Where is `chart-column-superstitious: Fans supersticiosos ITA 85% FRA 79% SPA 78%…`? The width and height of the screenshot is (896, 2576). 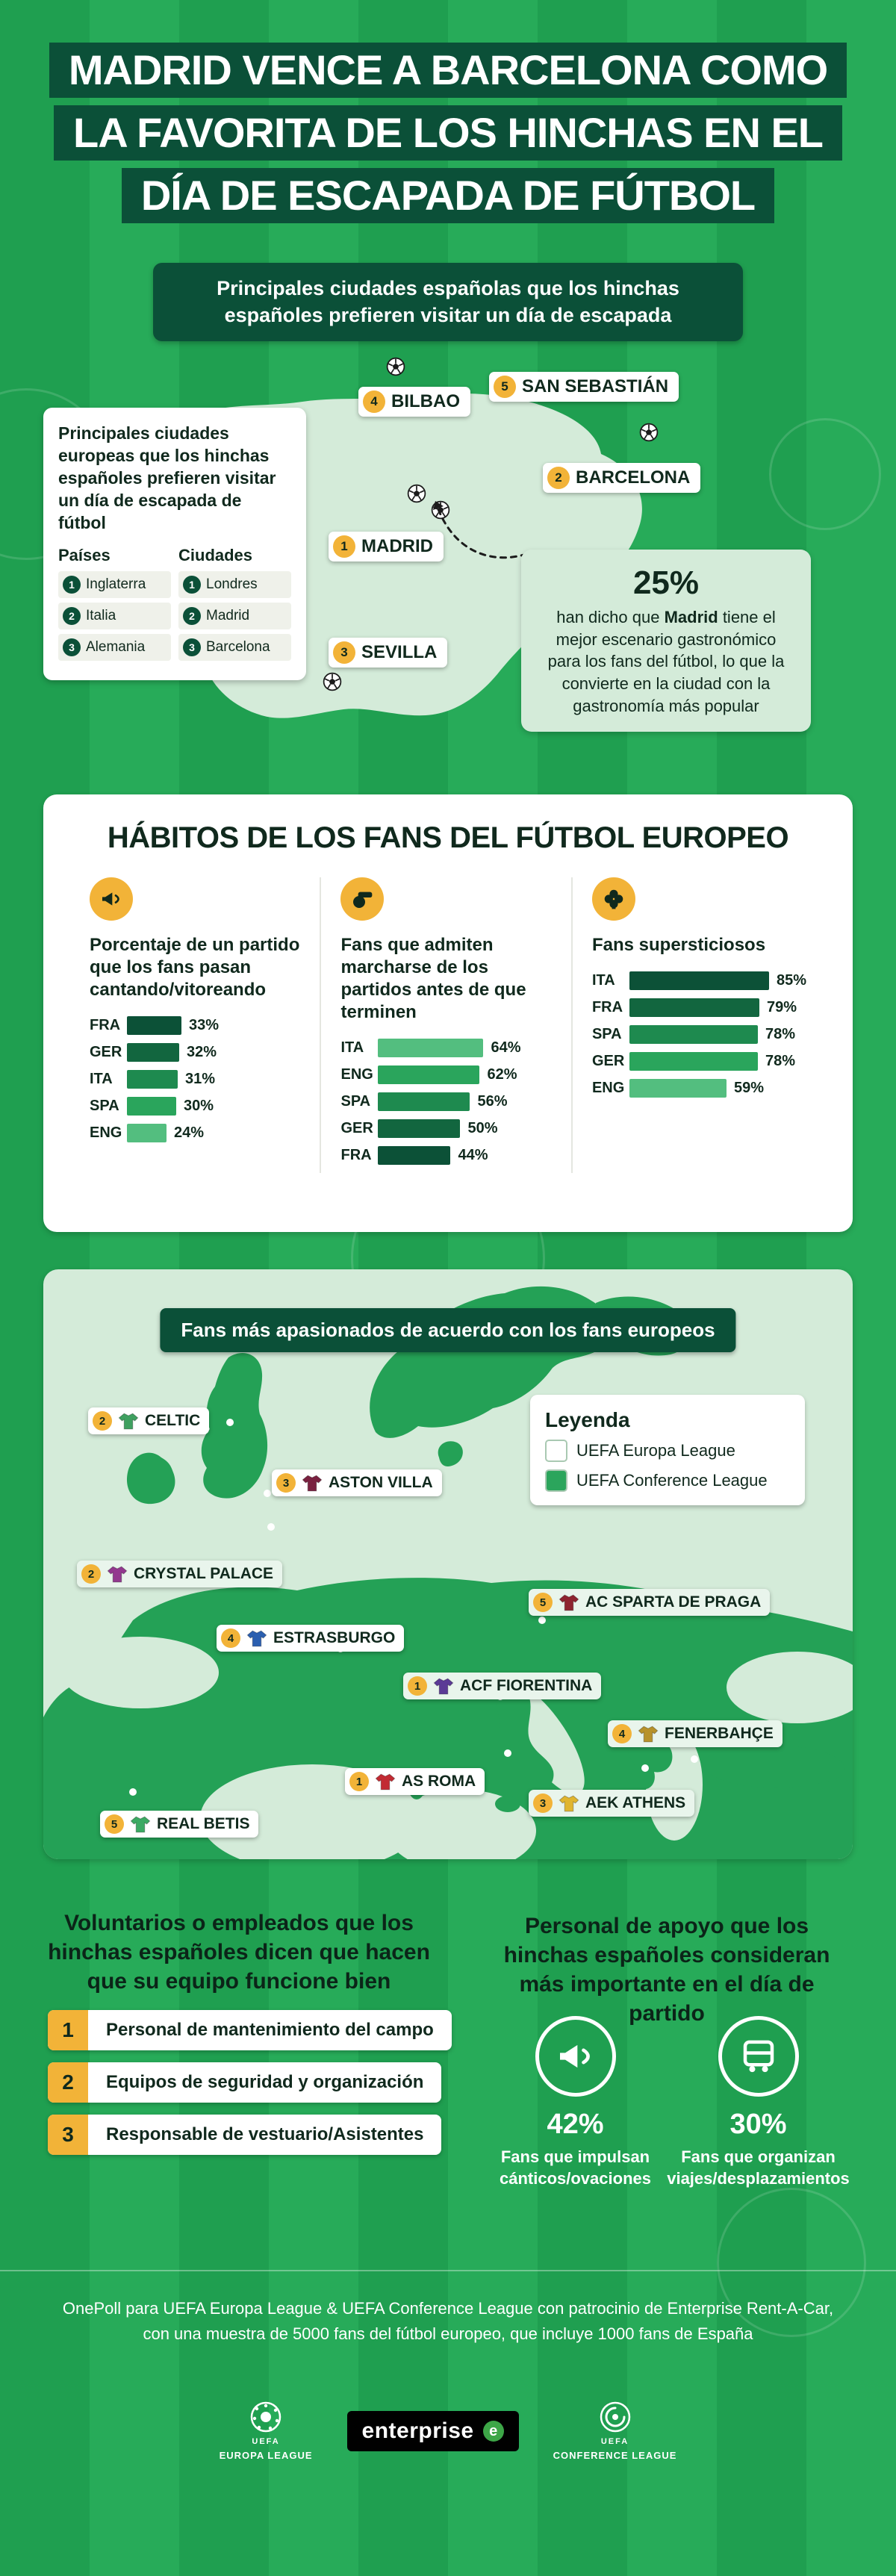 chart-column-superstitious: Fans supersticiosos ITA 85% FRA 79% SPA 78%… is located at coordinates (698, 1025).